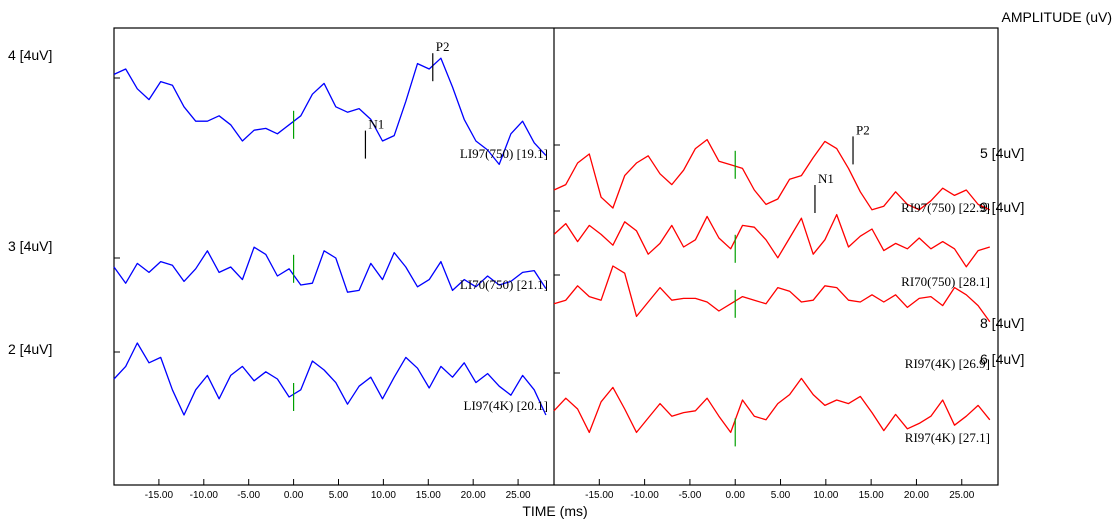 The width and height of the screenshot is (1120, 527). What do you see at coordinates (30, 55) in the screenshot?
I see `amplitude-scale-label: 4 [4uV]` at bounding box center [30, 55].